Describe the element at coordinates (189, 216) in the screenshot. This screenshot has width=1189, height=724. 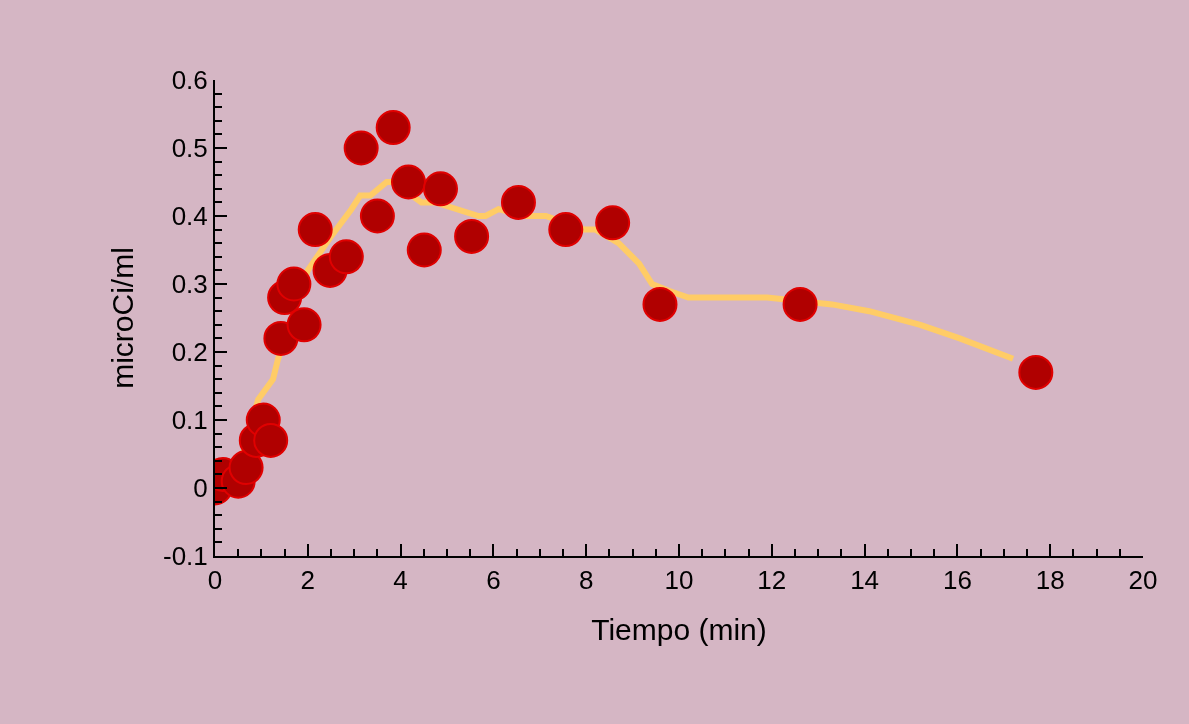
I see `y-tick-label: 0.4` at that location.